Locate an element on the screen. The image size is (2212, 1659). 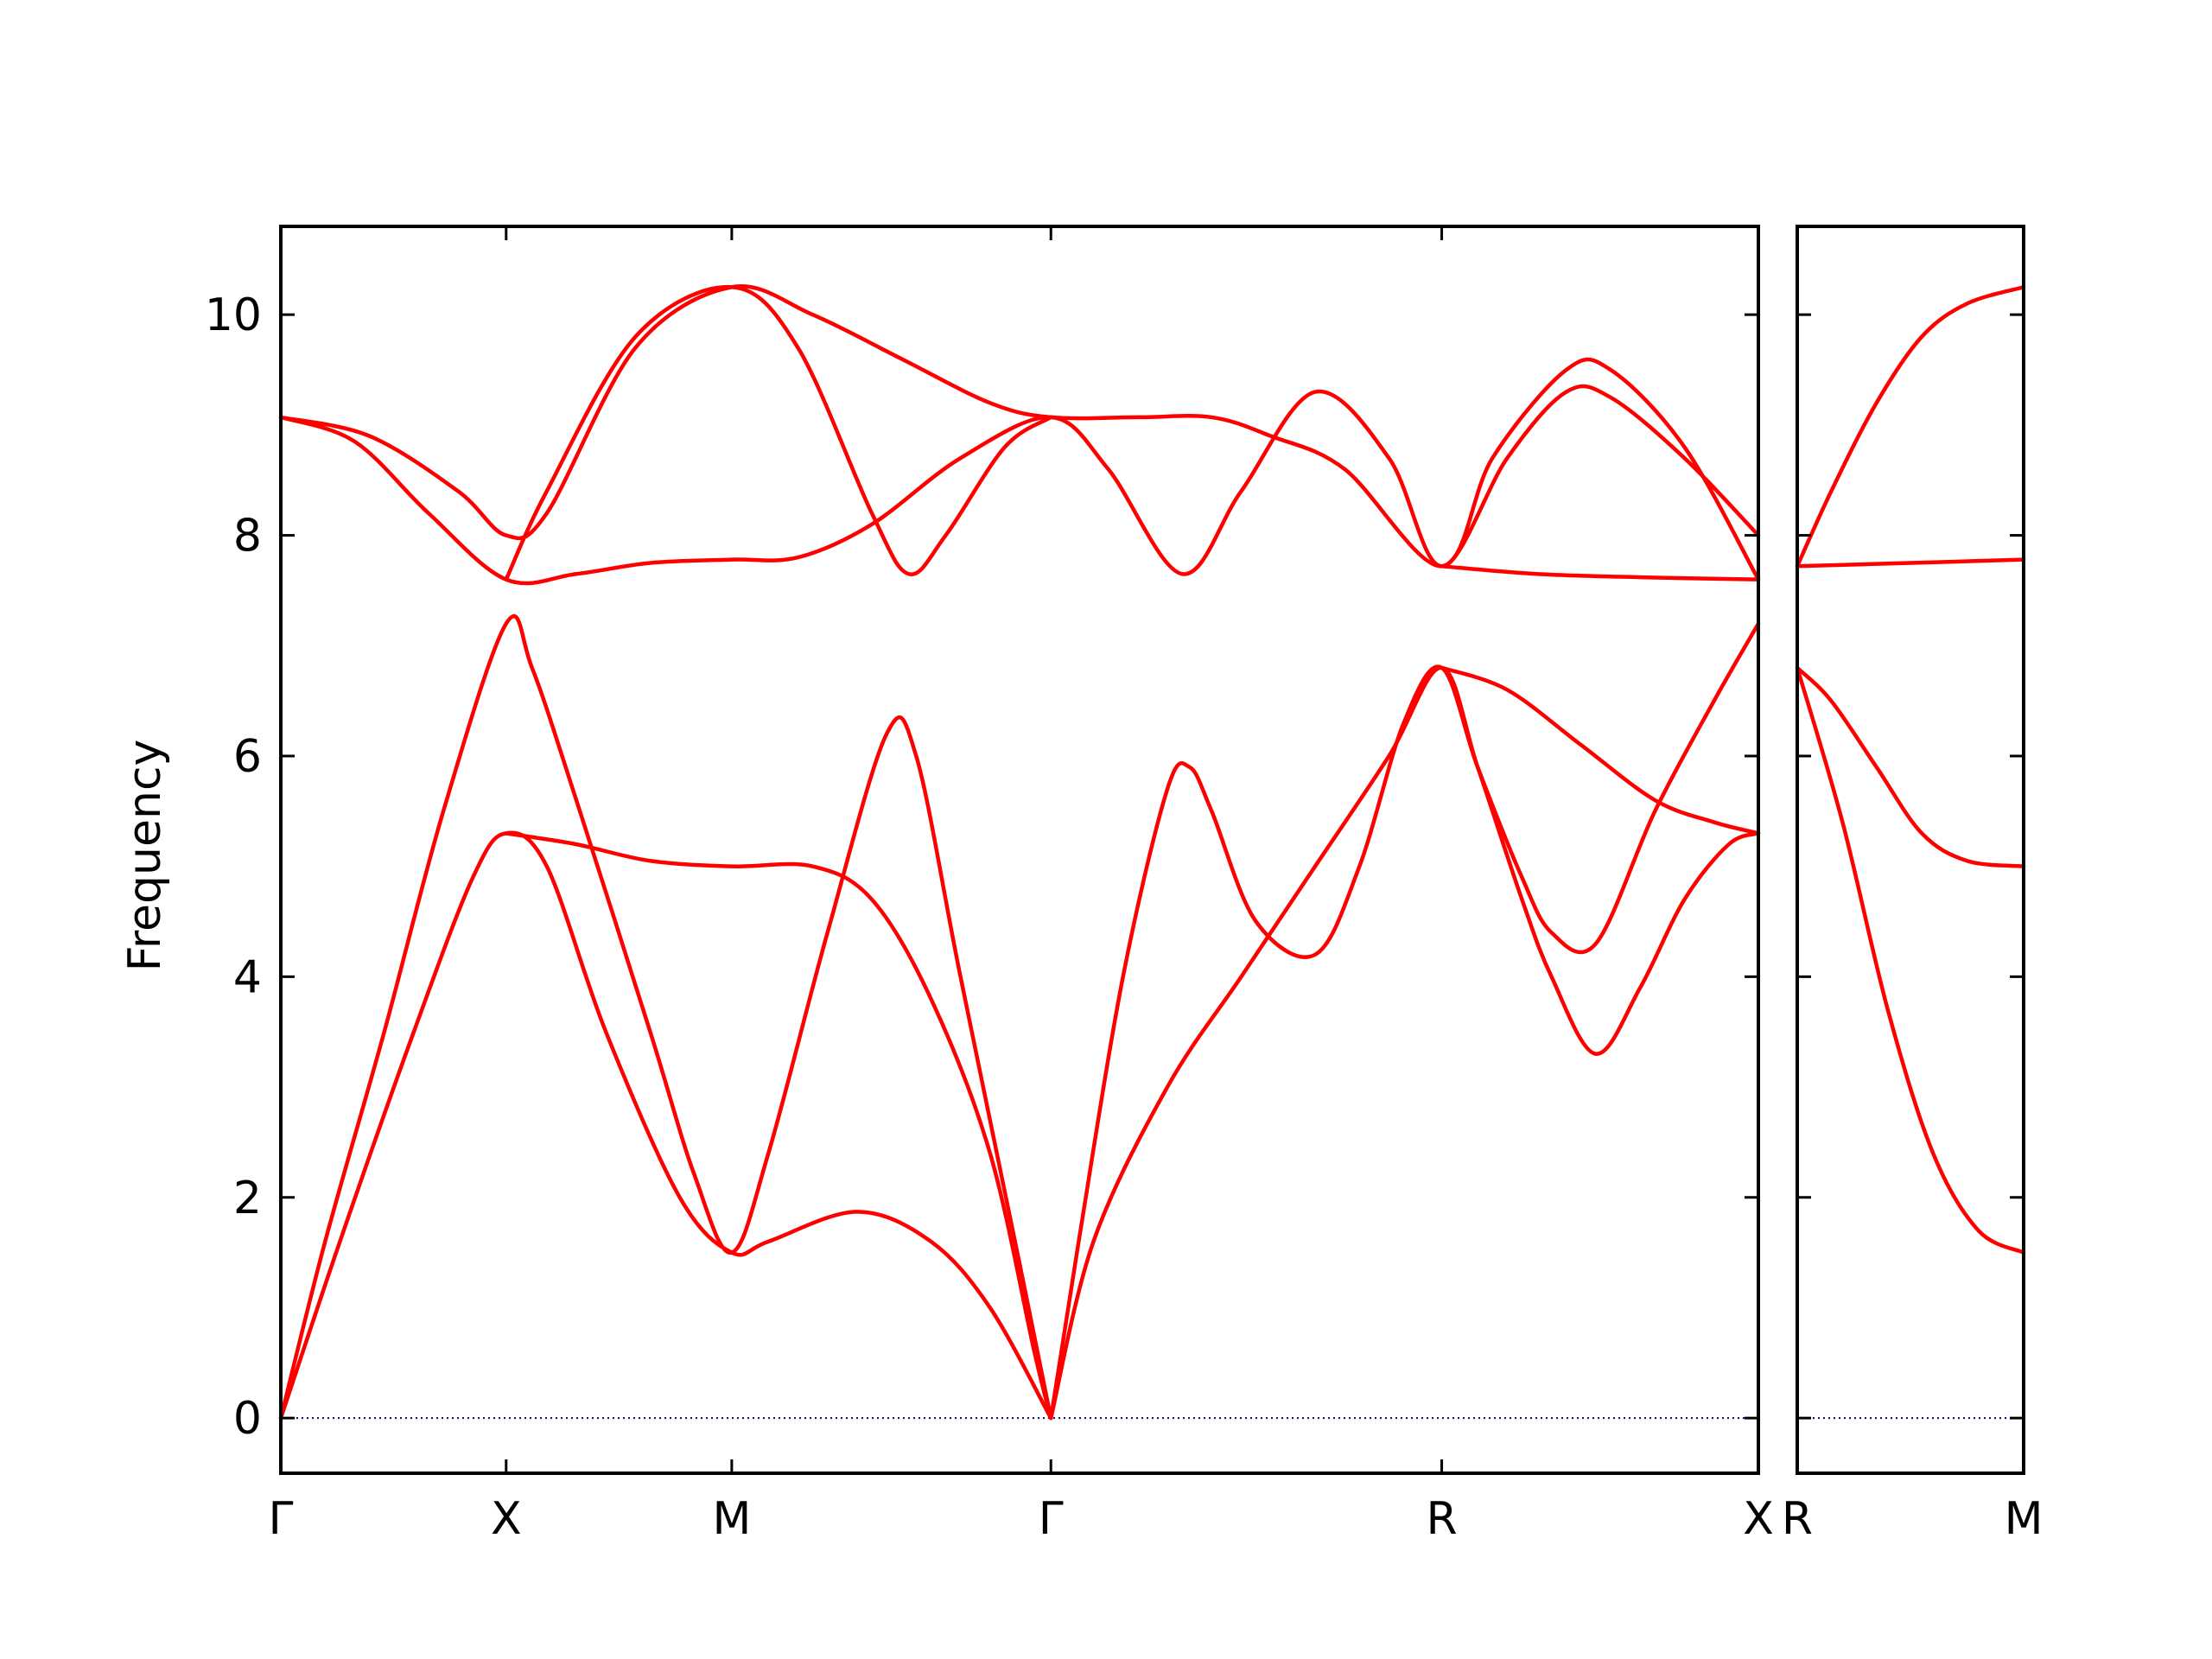
y-tick-label: 2 is located at coordinates (247, 1198).